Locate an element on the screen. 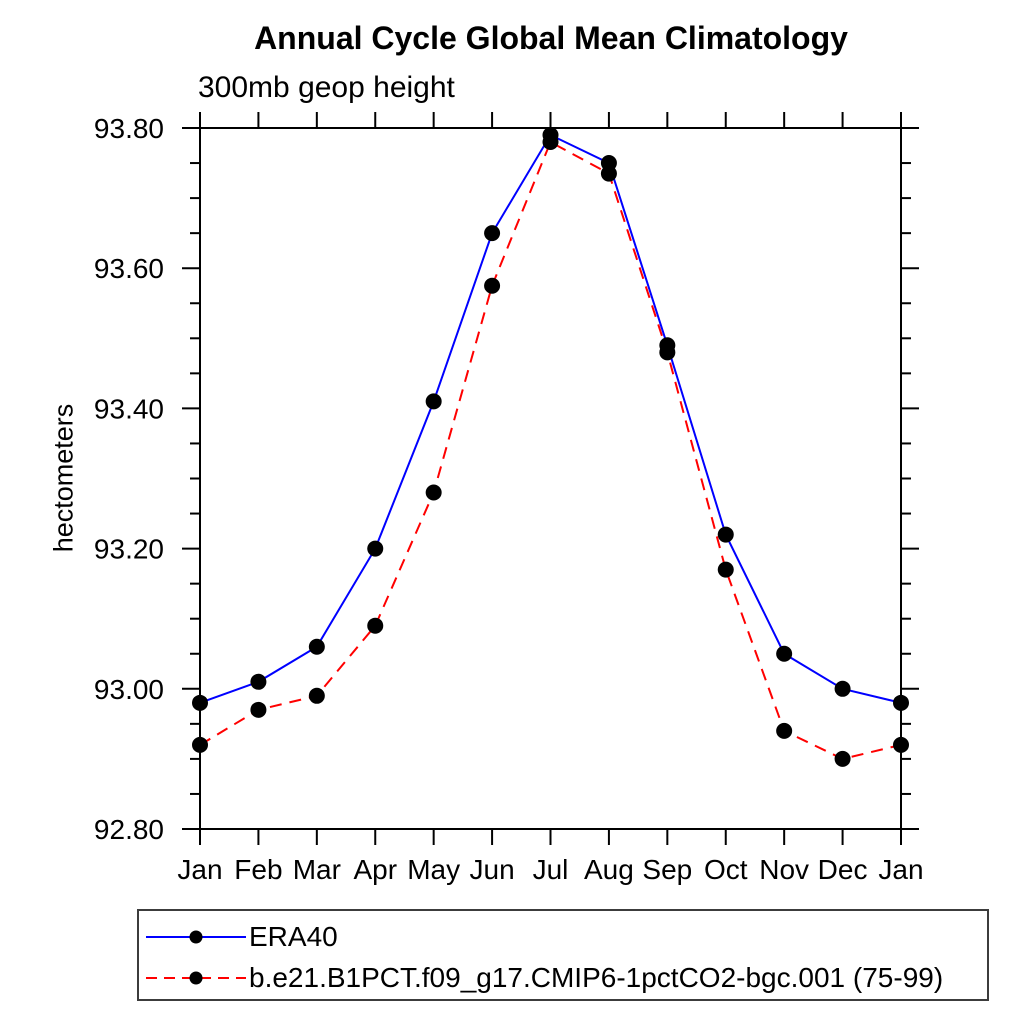 The image size is (1024, 1024). legend-marker-era40 is located at coordinates (196, 937).